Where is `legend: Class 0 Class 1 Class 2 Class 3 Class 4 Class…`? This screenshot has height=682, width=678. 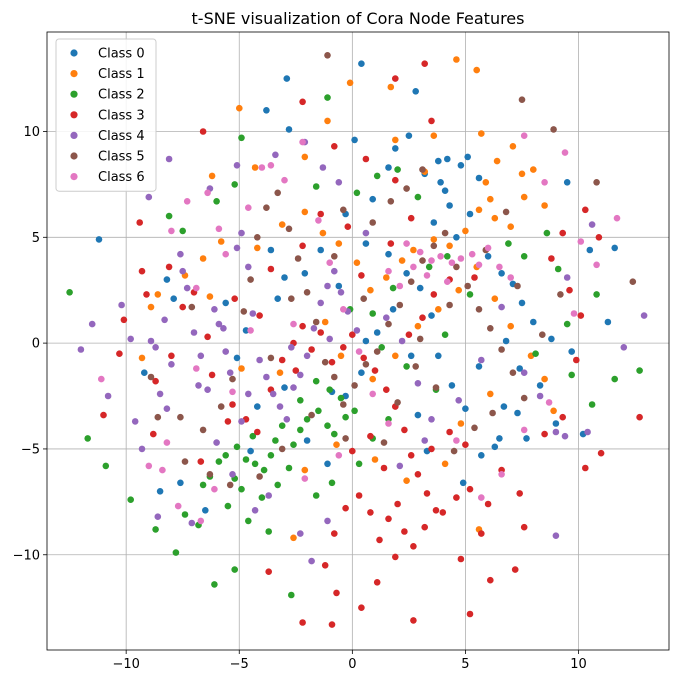 legend: Class 0 Class 1 Class 2 Class 3 Class 4 Class… is located at coordinates (106, 115).